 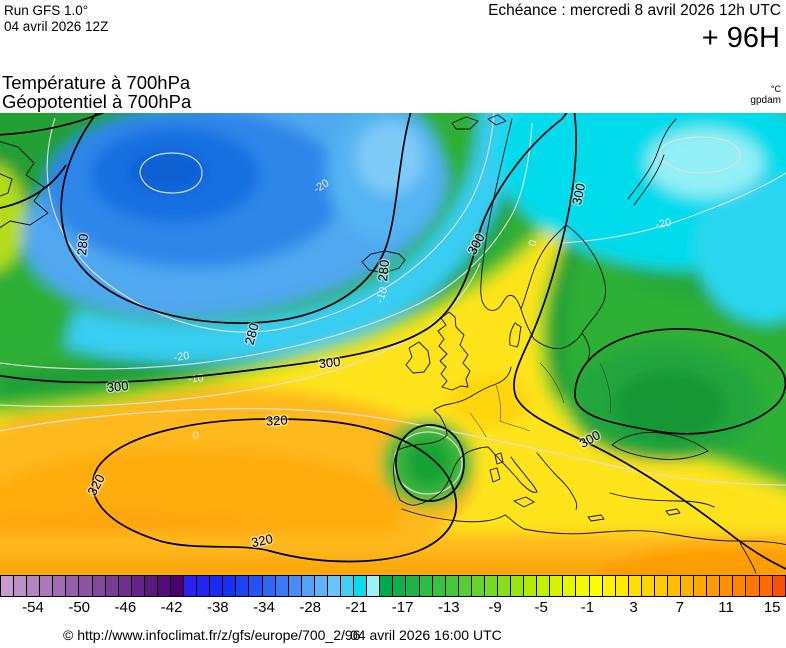 What do you see at coordinates (775, 89) in the screenshot?
I see `unit-celsius-label: °C` at bounding box center [775, 89].